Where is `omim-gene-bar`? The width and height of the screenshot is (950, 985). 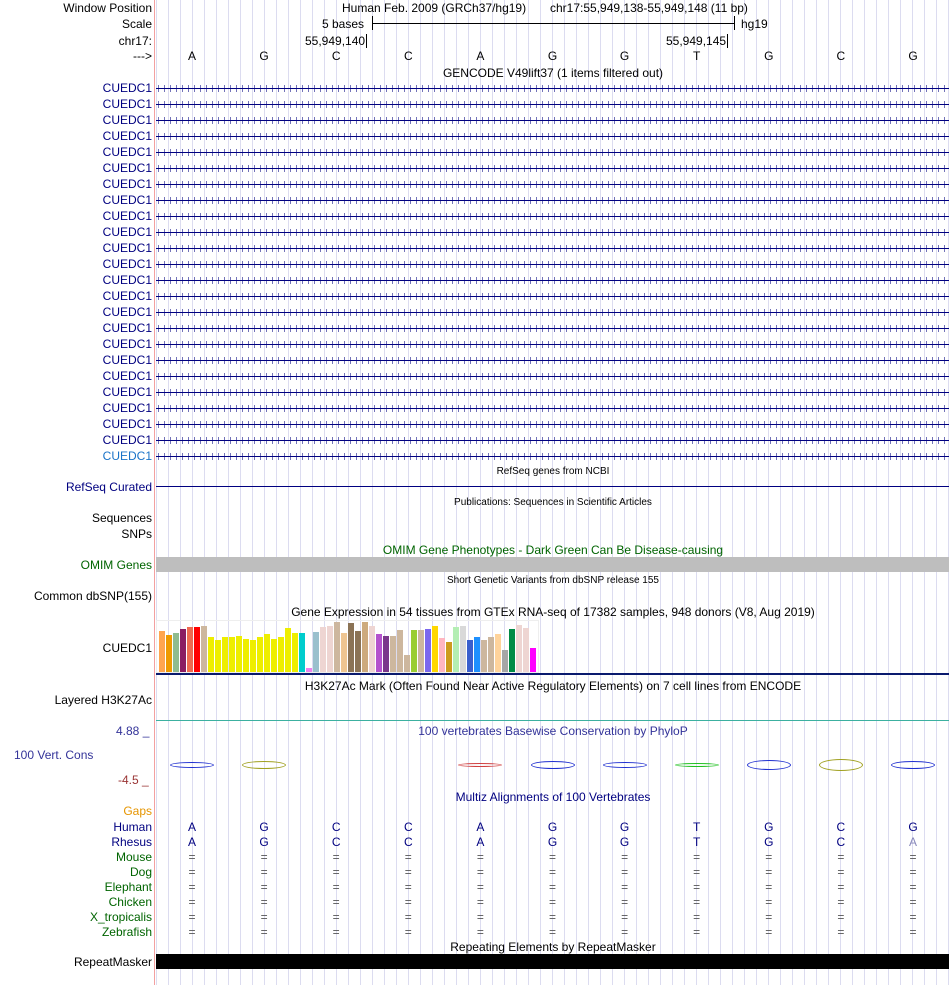
omim-gene-bar is located at coordinates (552, 564).